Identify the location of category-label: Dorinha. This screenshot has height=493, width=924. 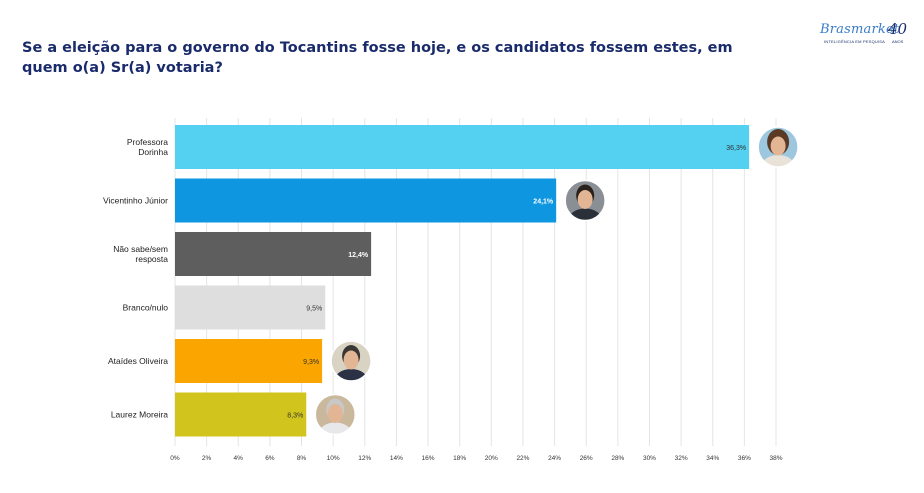
(153, 152).